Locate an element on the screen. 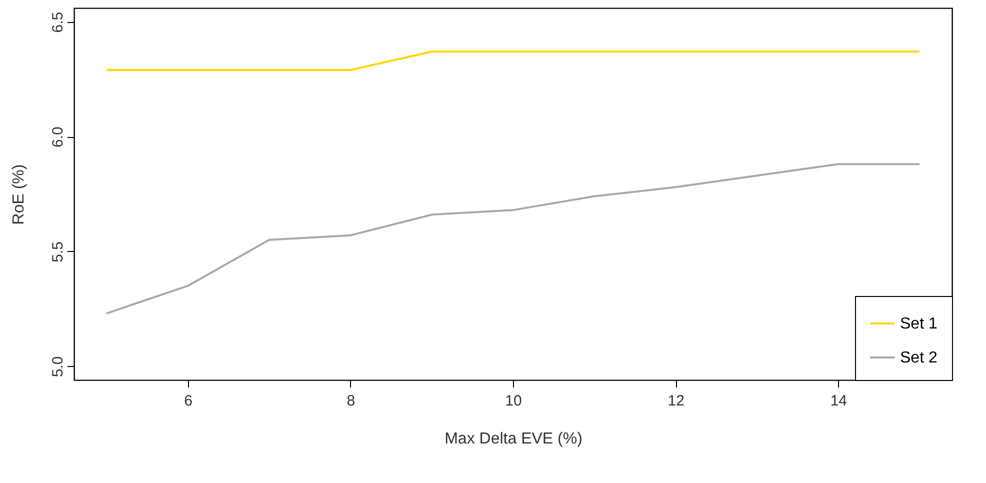  y-tick-label: 5.5 is located at coordinates (58, 251).